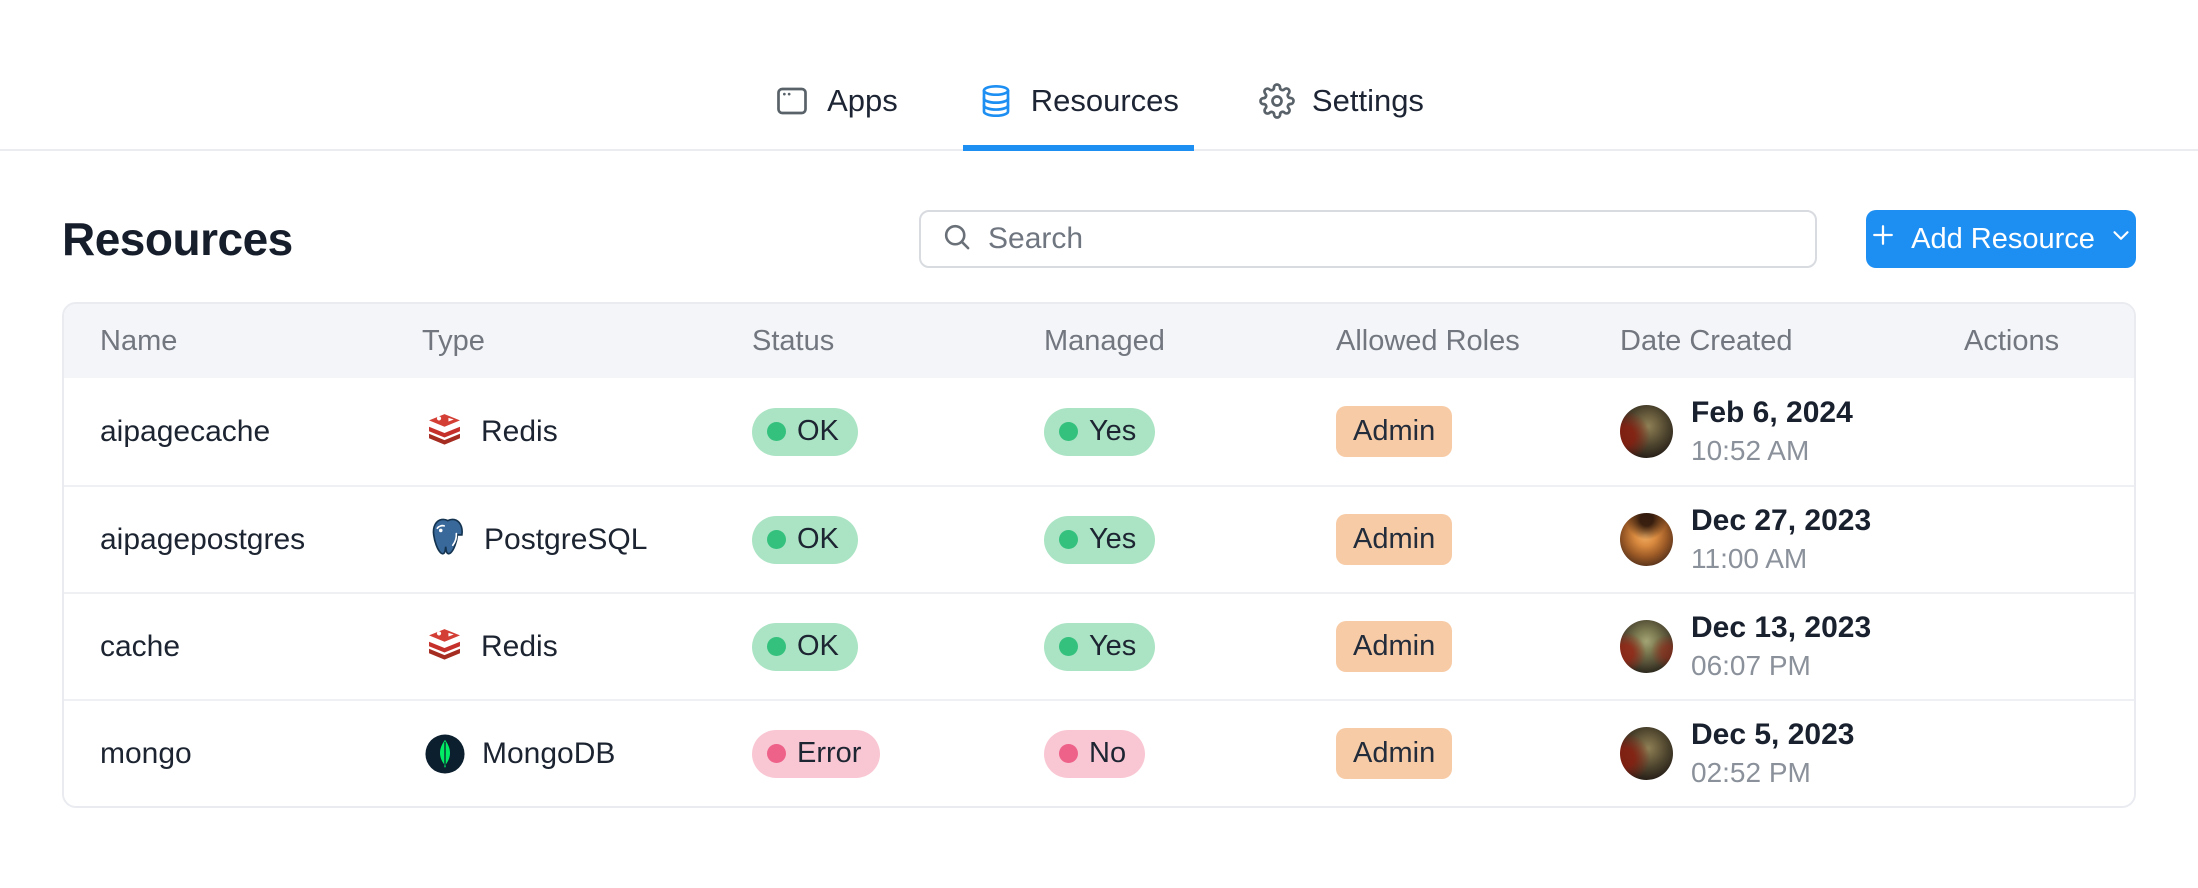 Image resolution: width=2198 pixels, height=888 pixels. I want to click on resource-name: aipagecache, so click(185, 431).